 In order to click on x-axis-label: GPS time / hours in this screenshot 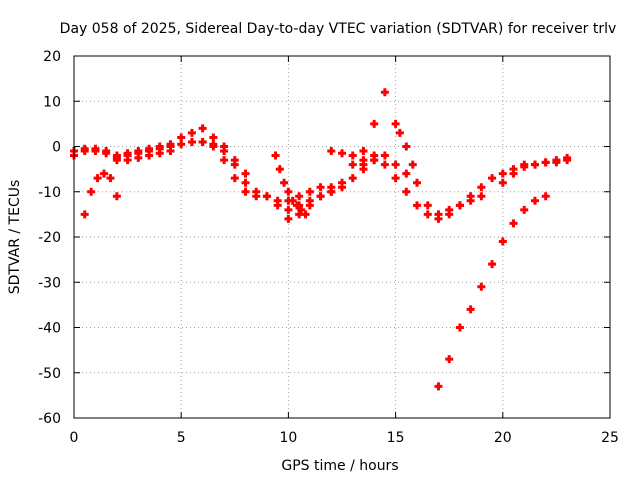, I will do `click(339, 466)`.